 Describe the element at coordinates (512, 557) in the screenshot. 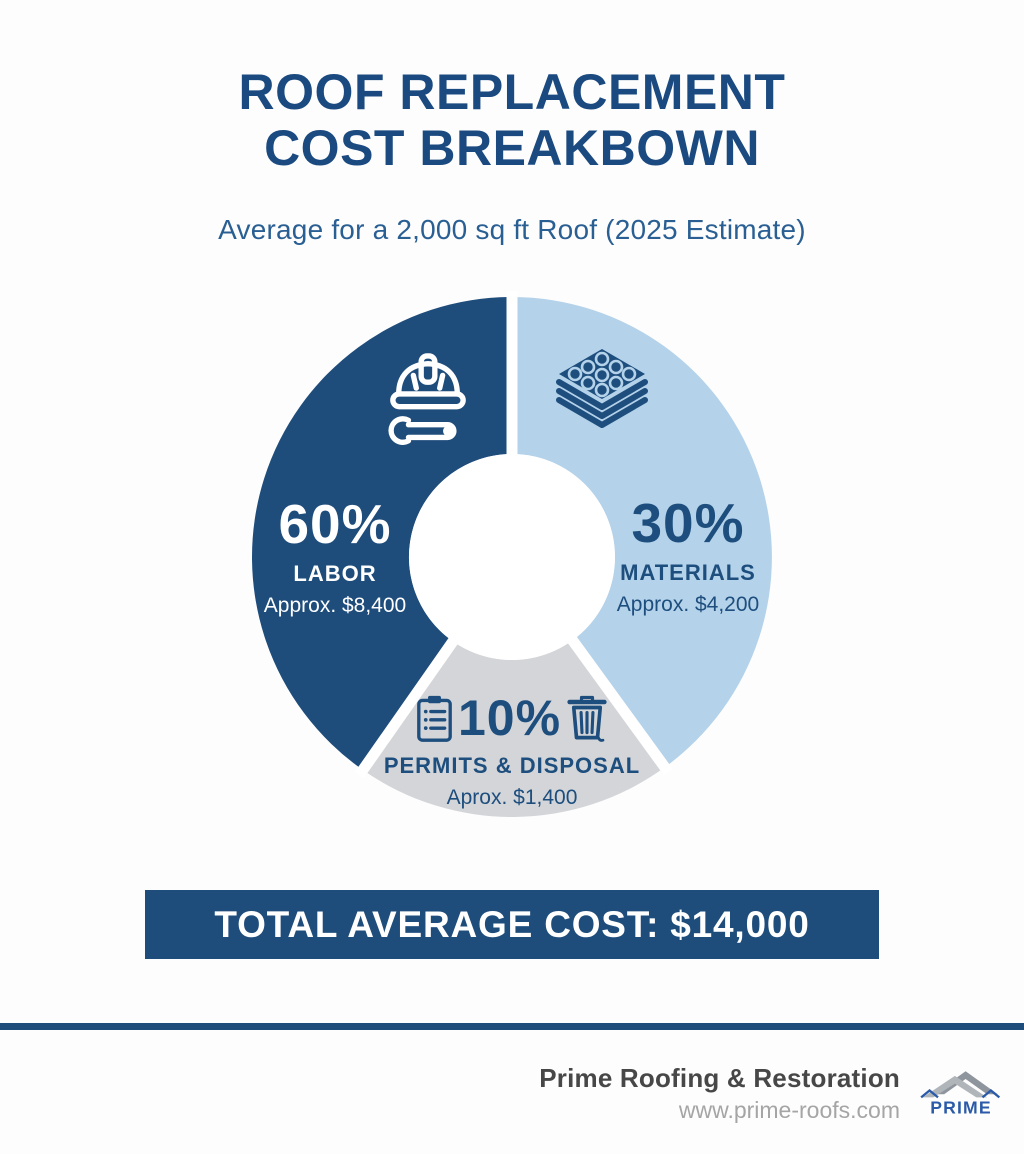

I see `donut-hole` at that location.